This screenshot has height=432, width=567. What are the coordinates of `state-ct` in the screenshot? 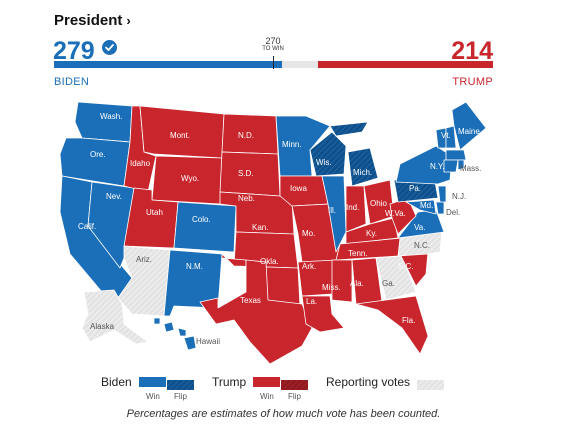 It's located at (451, 166).